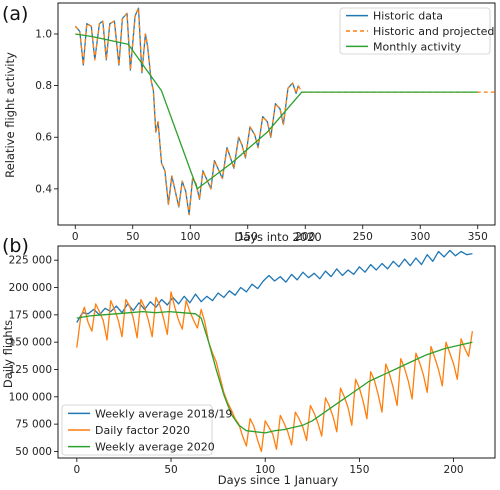 This screenshot has height=490, width=500. Describe the element at coordinates (433, 31) in the screenshot. I see `legend-entry: Historic and projected` at that location.